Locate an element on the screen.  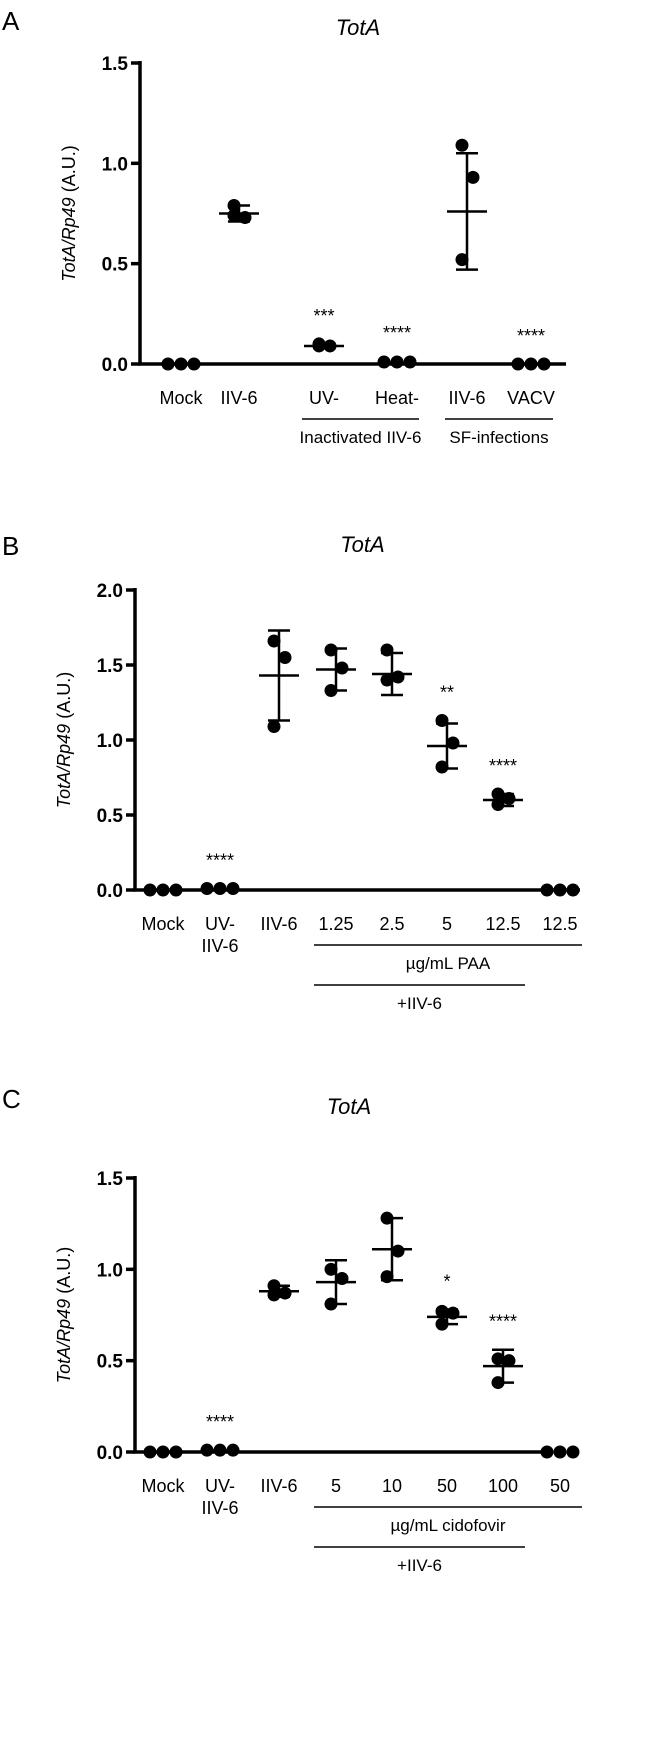
group-label: µg/mL PAA is located at coordinates (448, 963).